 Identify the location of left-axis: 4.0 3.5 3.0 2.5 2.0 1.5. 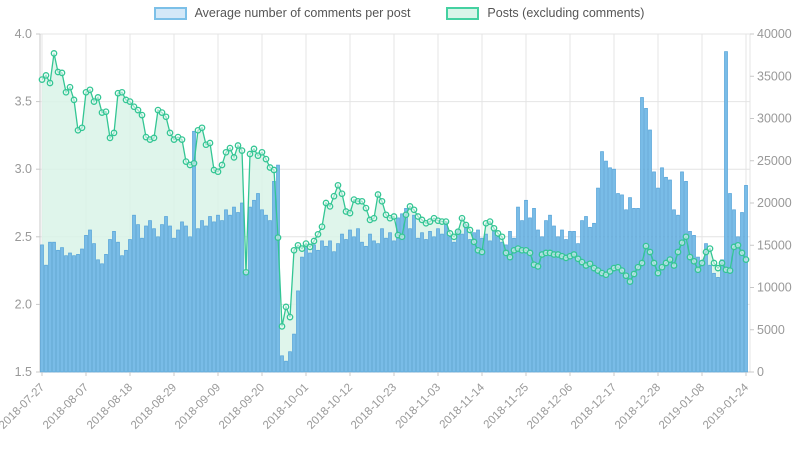
(27, 203).